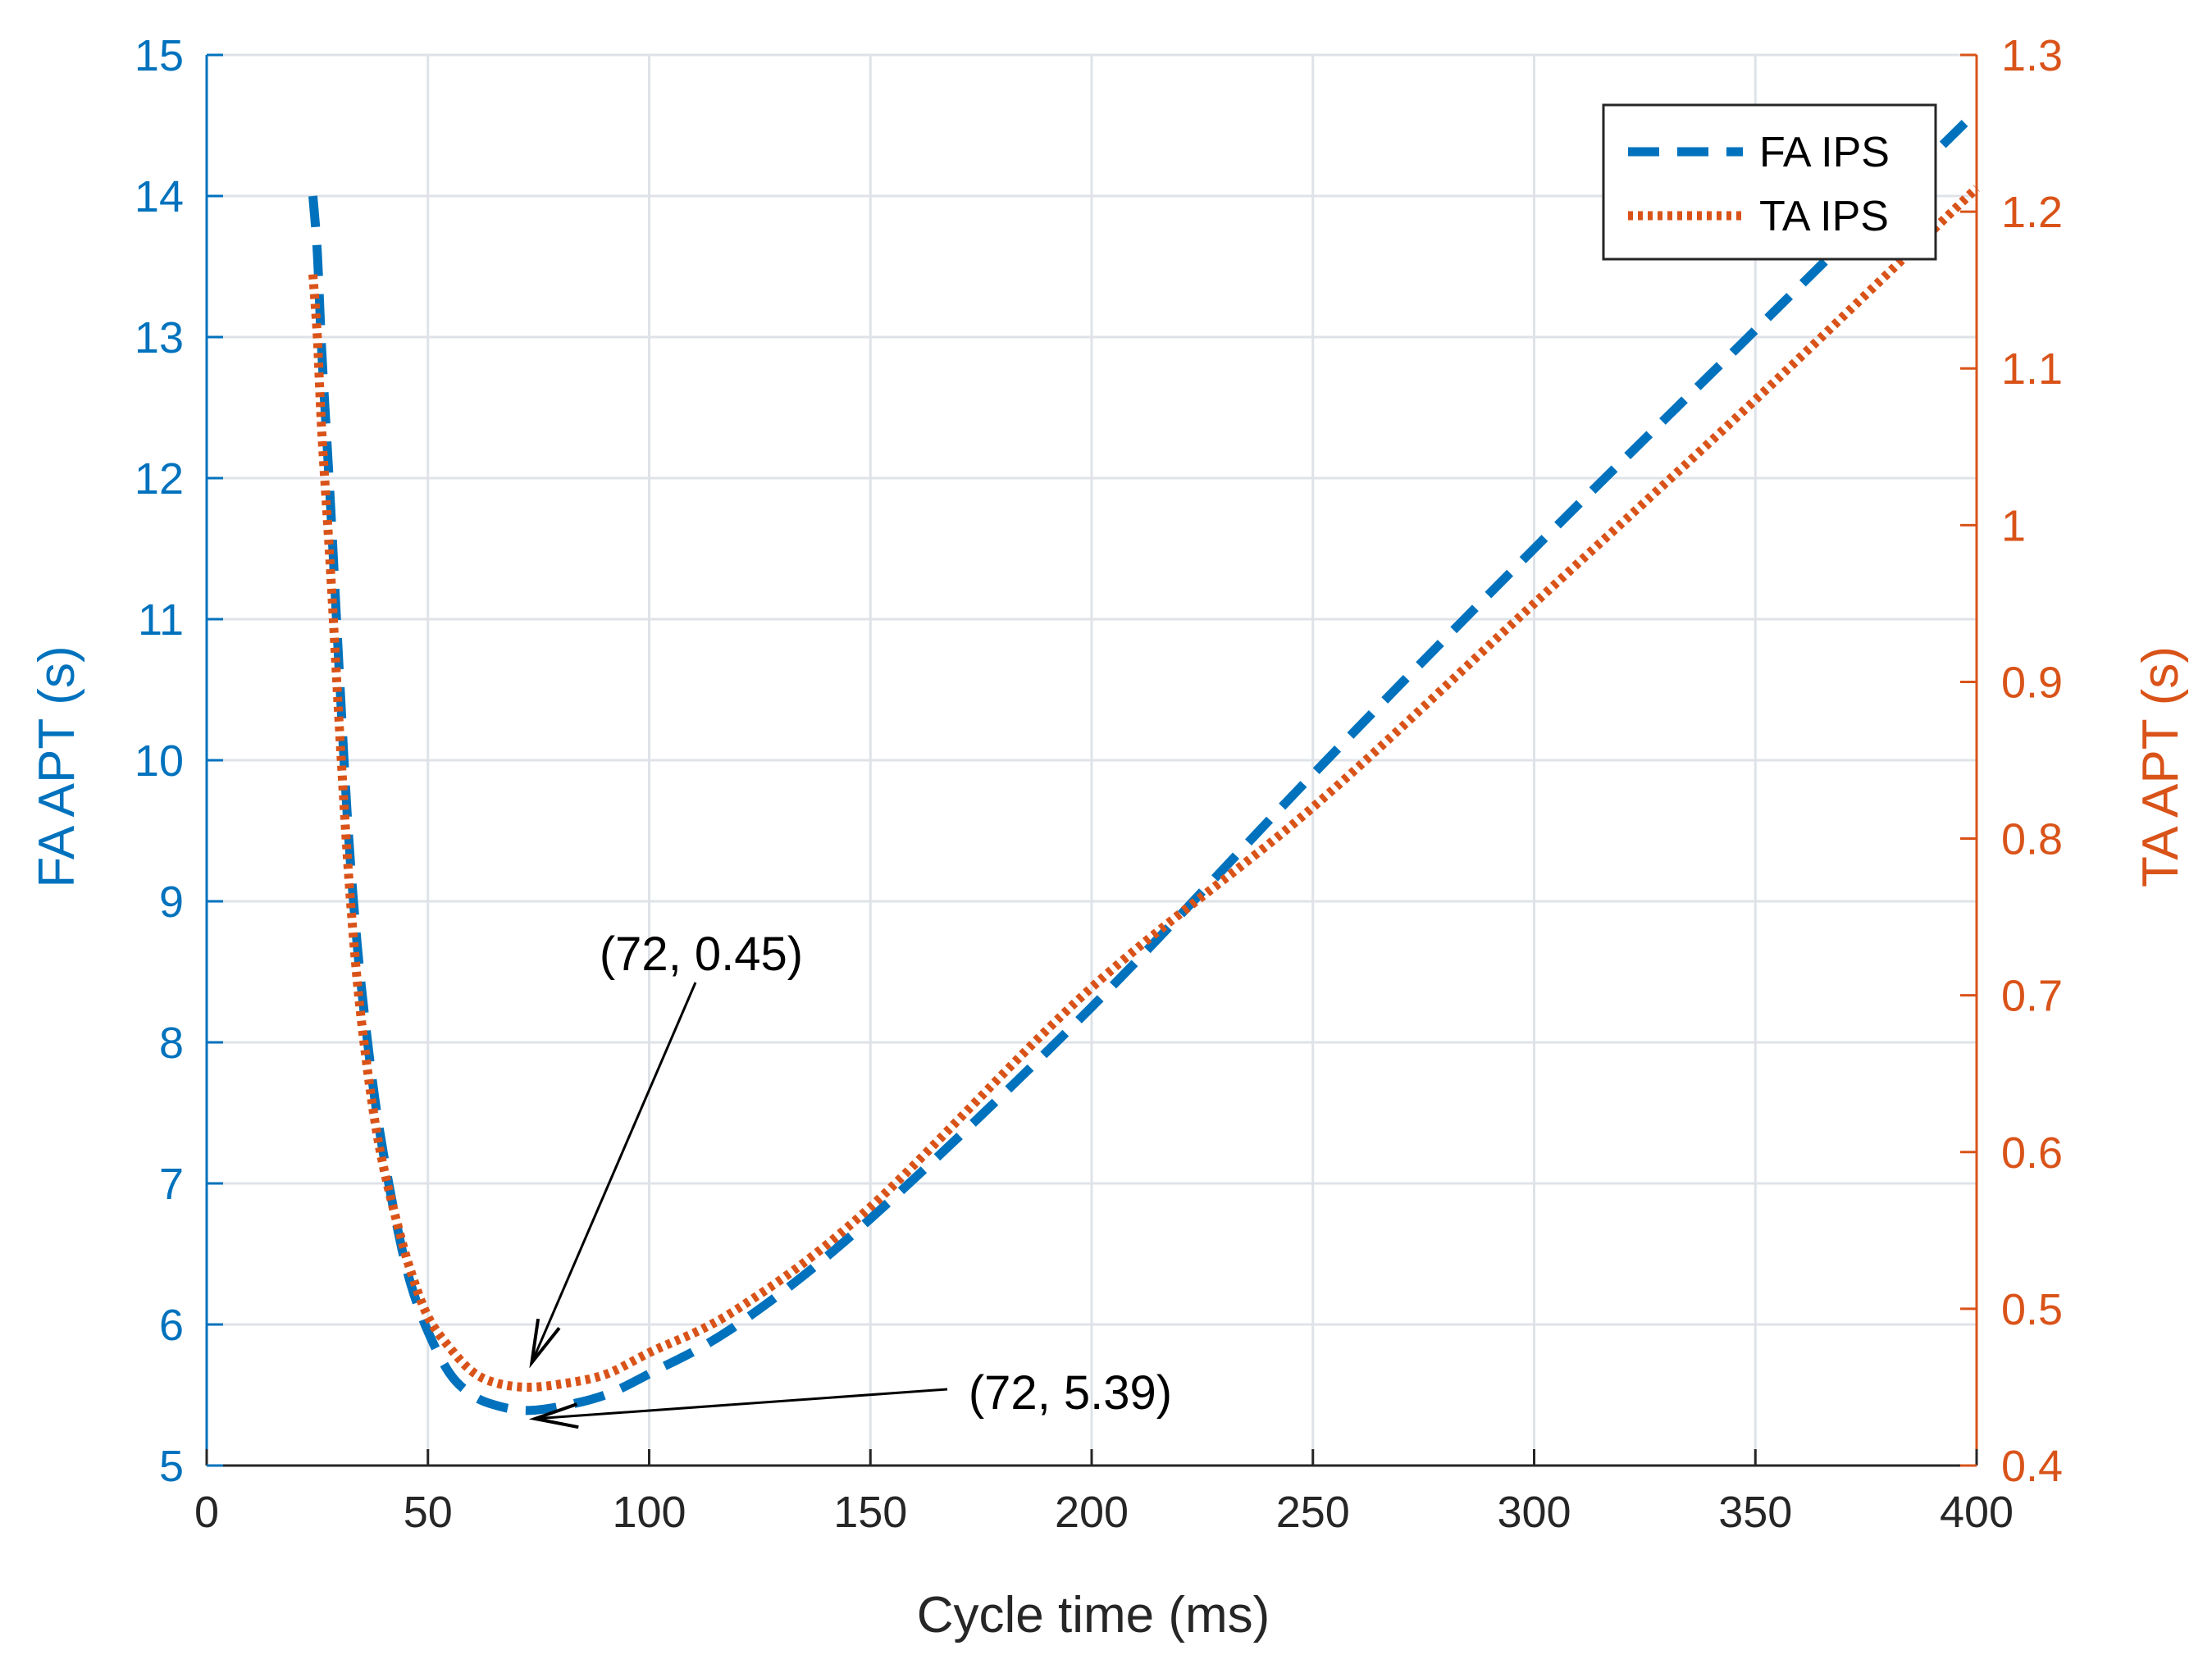 The width and height of the screenshot is (2212, 1664). Describe the element at coordinates (2032, 212) in the screenshot. I see `y-right-tick-label: 1.2` at that location.